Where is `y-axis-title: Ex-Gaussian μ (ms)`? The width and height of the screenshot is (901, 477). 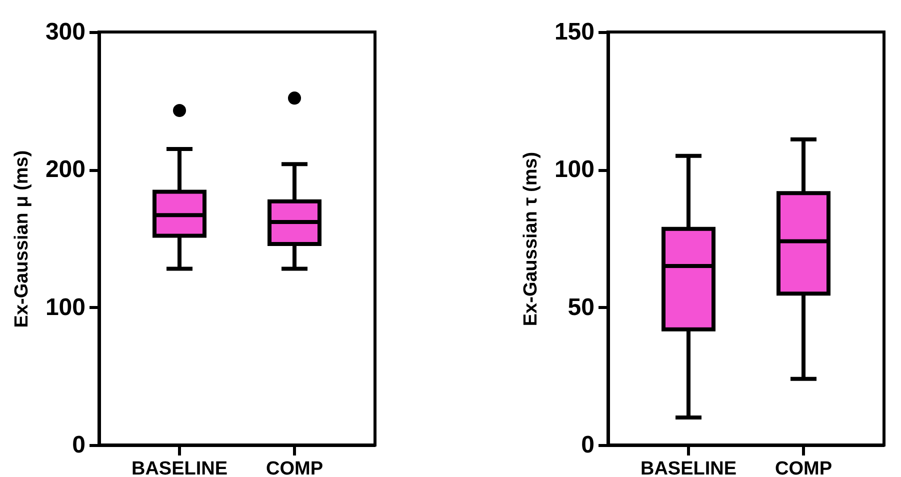
y-axis-title: Ex-Gaussian μ (ms) is located at coordinates (21, 239).